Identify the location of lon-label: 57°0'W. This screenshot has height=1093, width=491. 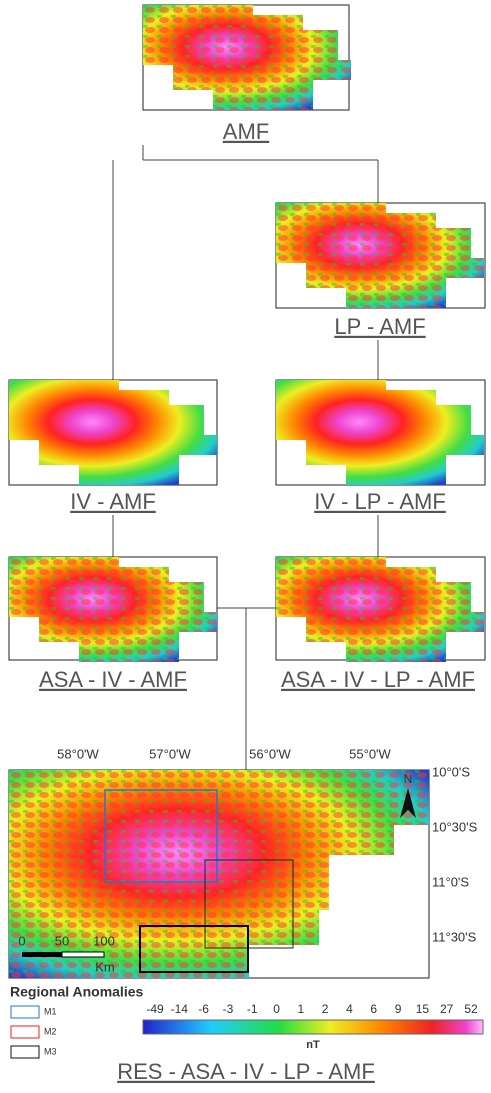
(170, 753).